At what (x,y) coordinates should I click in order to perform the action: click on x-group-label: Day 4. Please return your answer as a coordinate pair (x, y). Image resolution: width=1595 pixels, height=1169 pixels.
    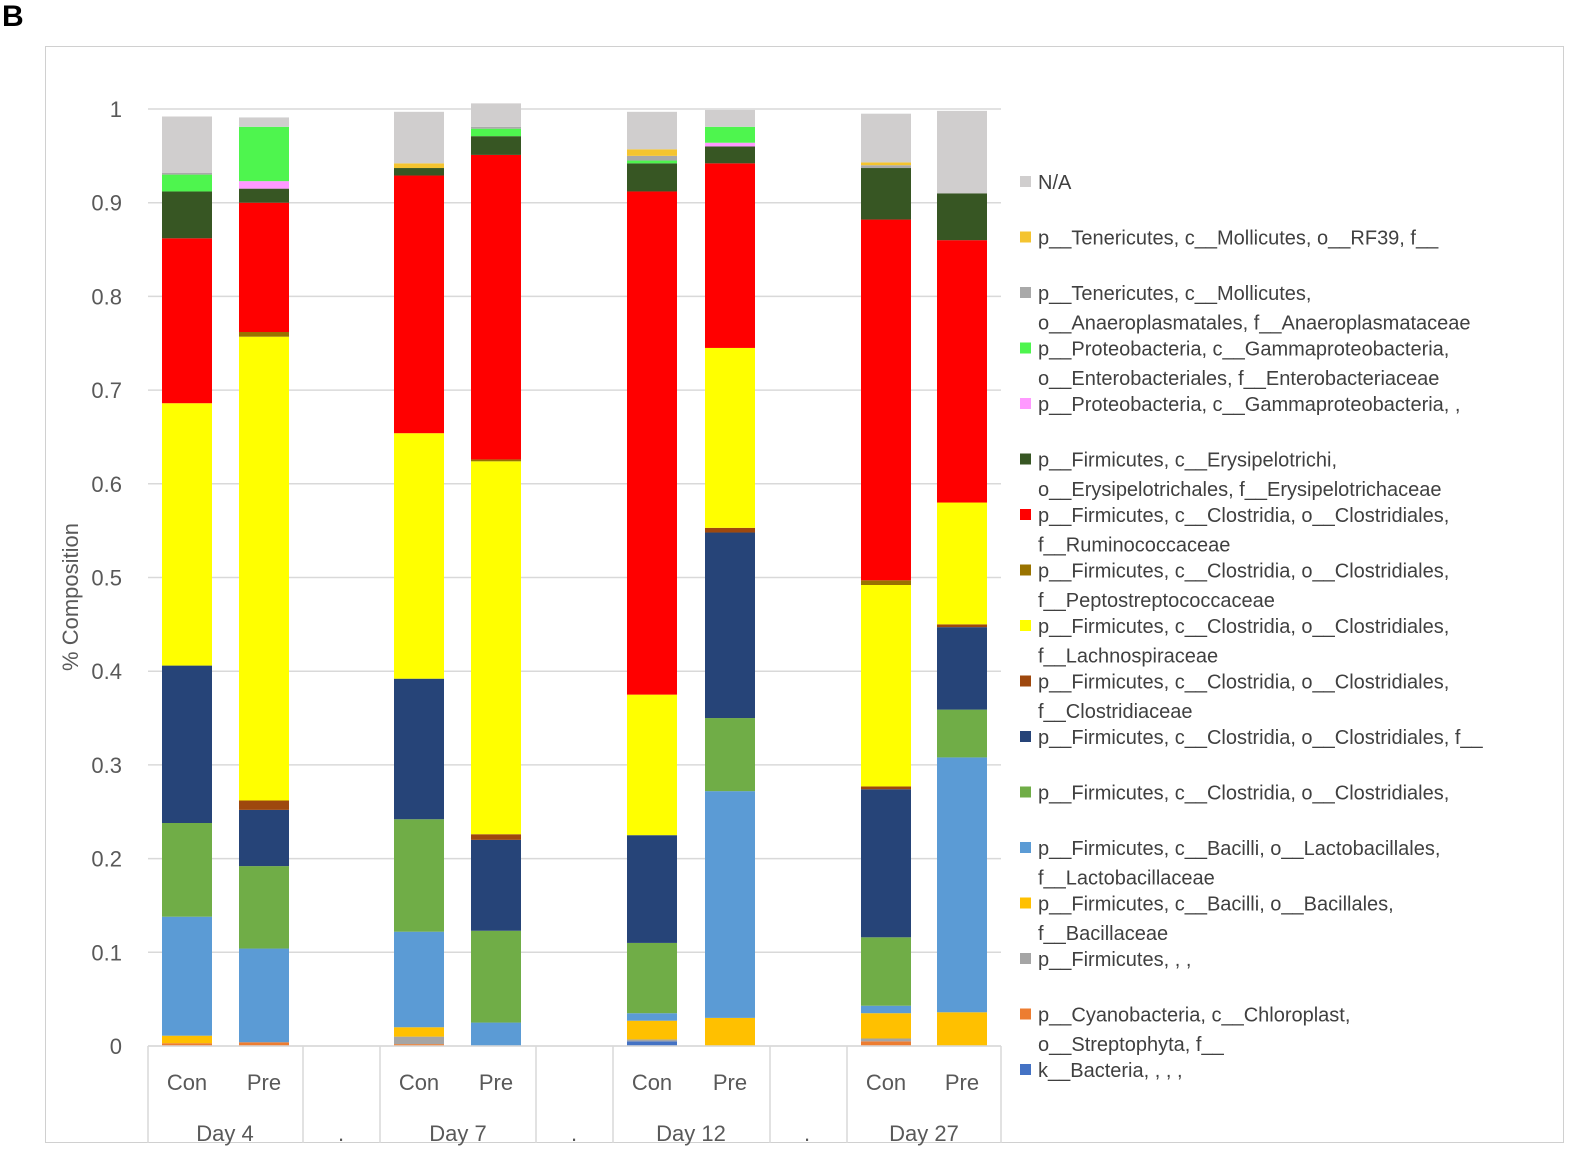
    Looking at the image, I should click on (224, 1133).